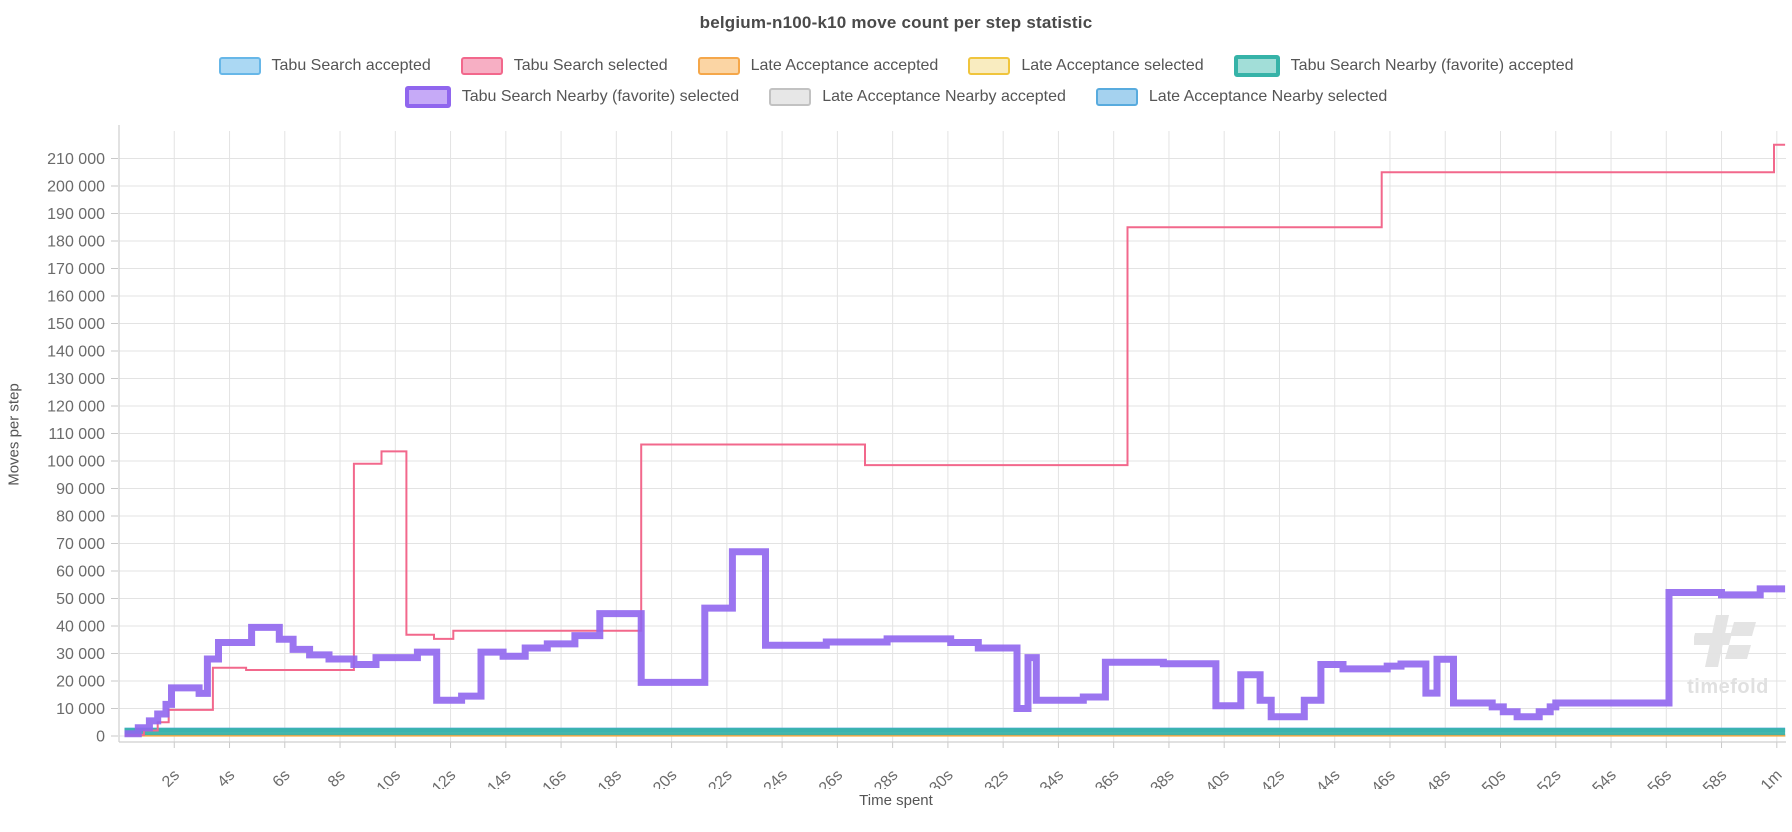  What do you see at coordinates (80, 544) in the screenshot?
I see `y-tick-label: 70 000` at bounding box center [80, 544].